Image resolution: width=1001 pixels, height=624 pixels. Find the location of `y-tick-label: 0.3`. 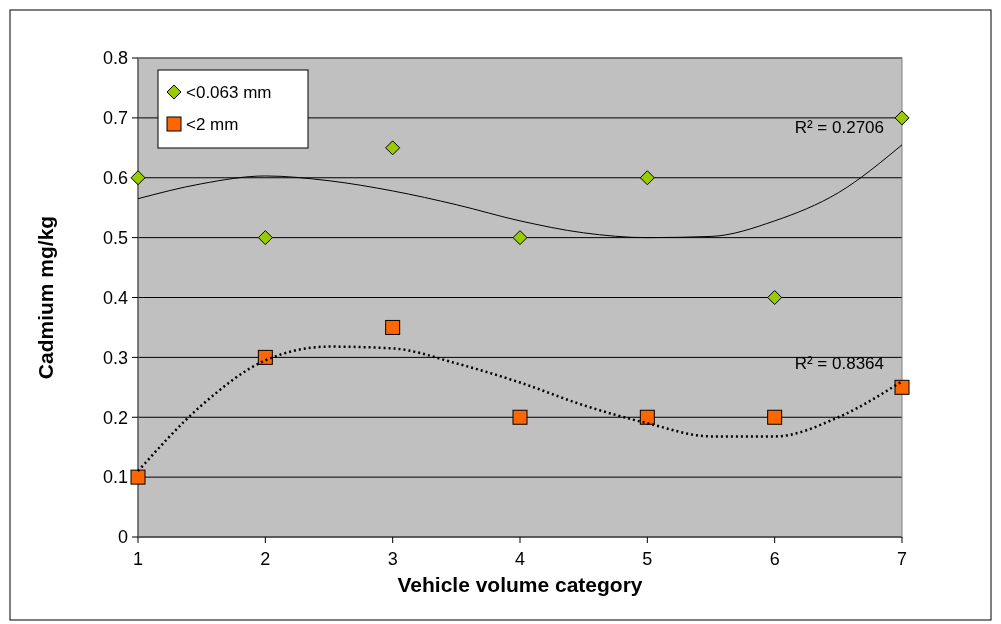

y-tick-label: 0.3 is located at coordinates (115, 357).